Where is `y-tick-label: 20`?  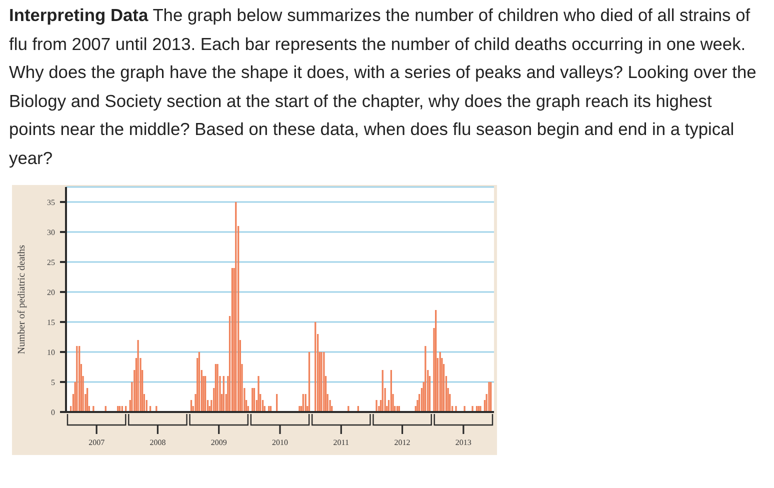 y-tick-label: 20 is located at coordinates (51, 292).